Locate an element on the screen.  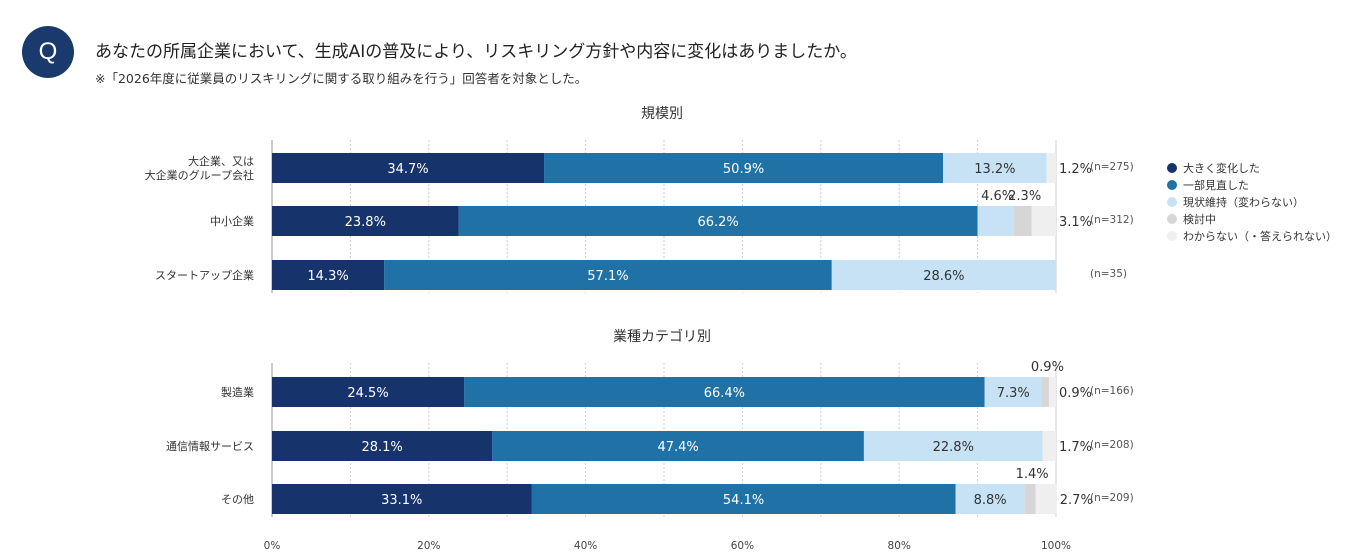
data-label: 24.5% is located at coordinates (367, 393).